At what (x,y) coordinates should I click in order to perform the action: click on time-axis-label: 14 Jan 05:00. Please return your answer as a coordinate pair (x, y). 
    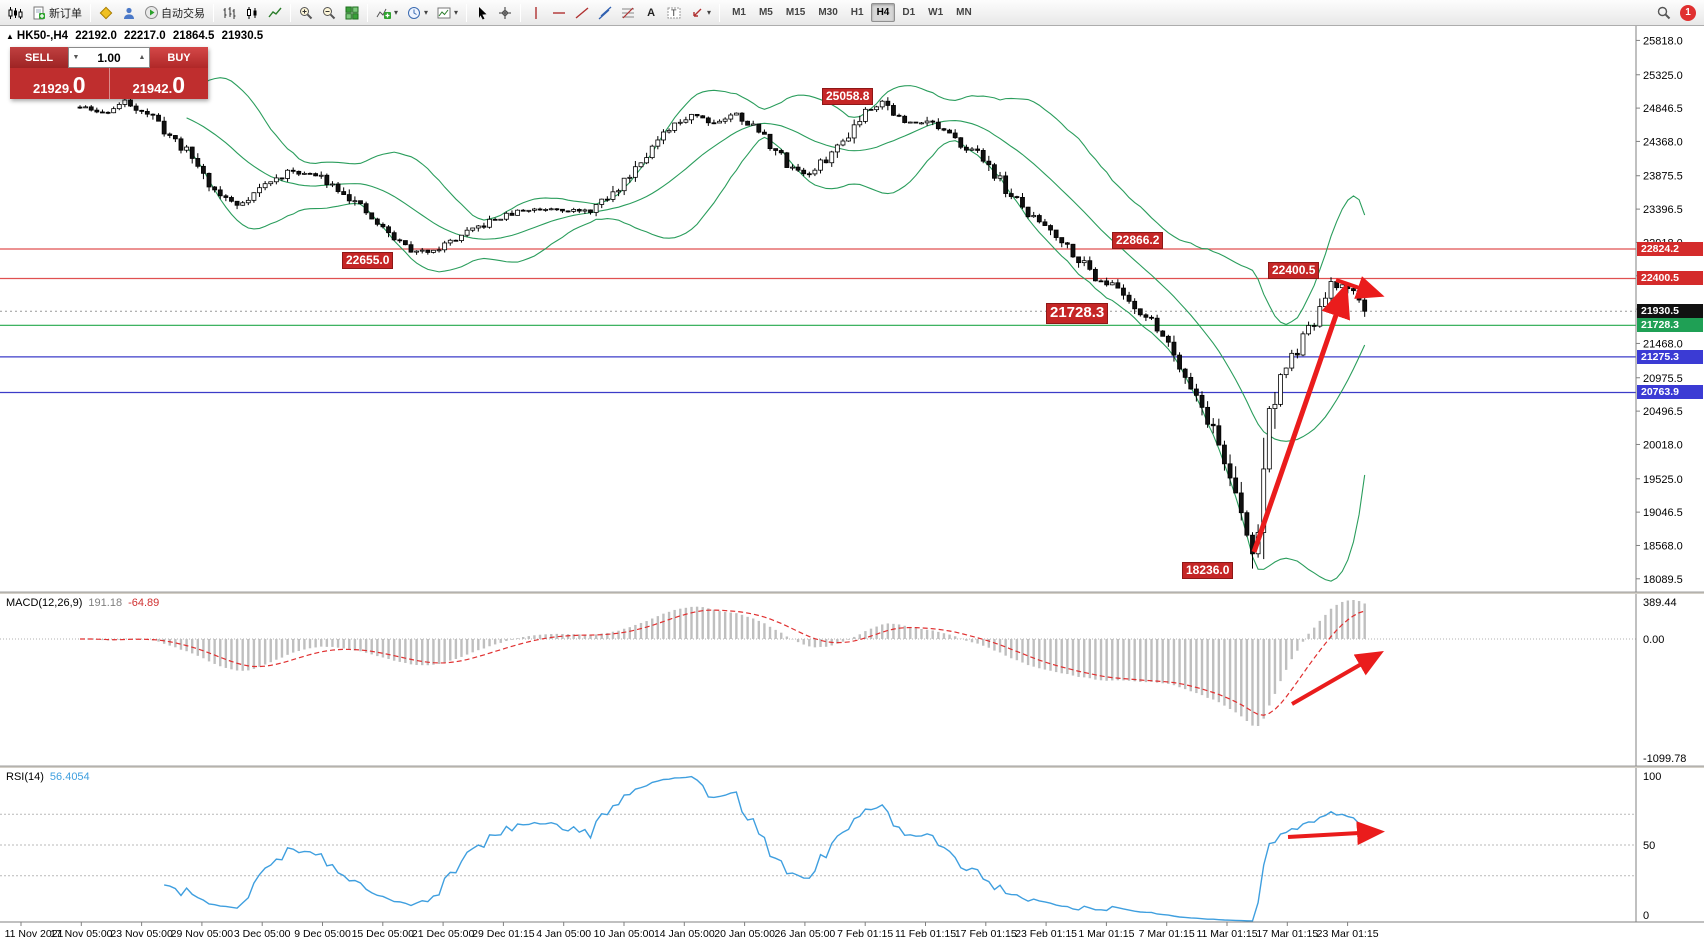
    Looking at the image, I should click on (684, 934).